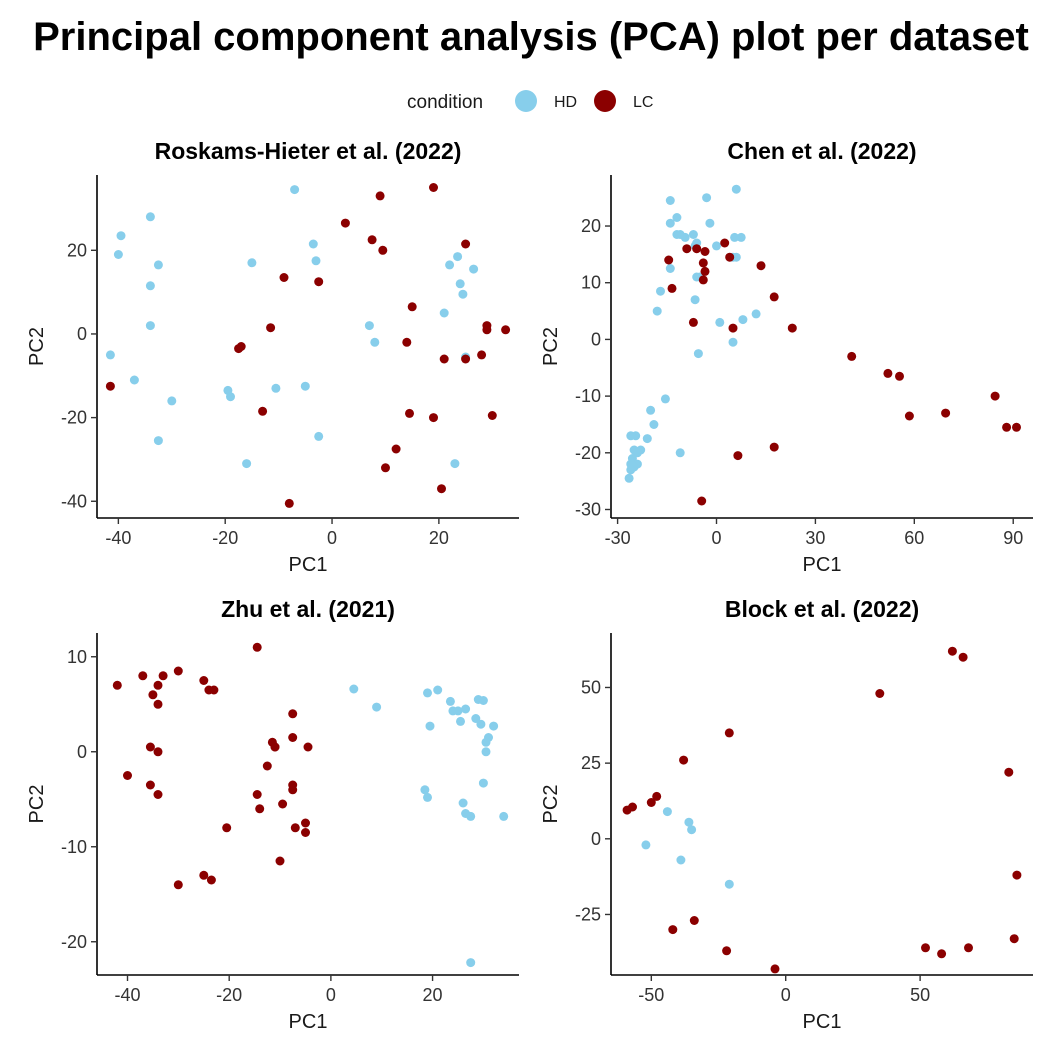 This screenshot has width=1062, height=1062. What do you see at coordinates (822, 565) in the screenshot?
I see `x-axis-label: PC1` at bounding box center [822, 565].